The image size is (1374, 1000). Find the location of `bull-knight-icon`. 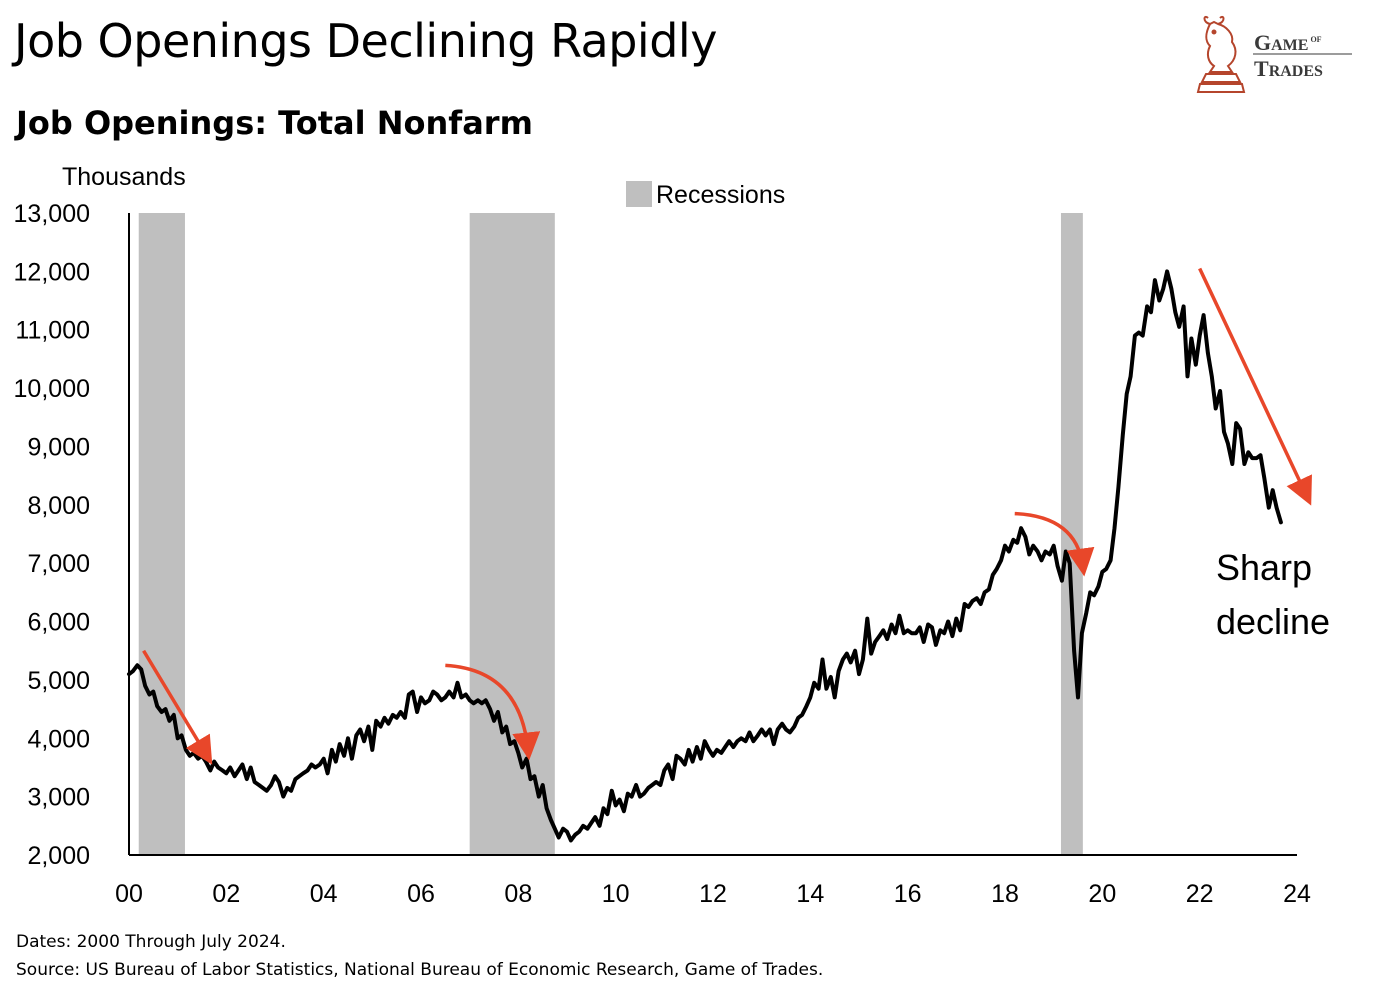

bull-knight-icon is located at coordinates (1221, 54).